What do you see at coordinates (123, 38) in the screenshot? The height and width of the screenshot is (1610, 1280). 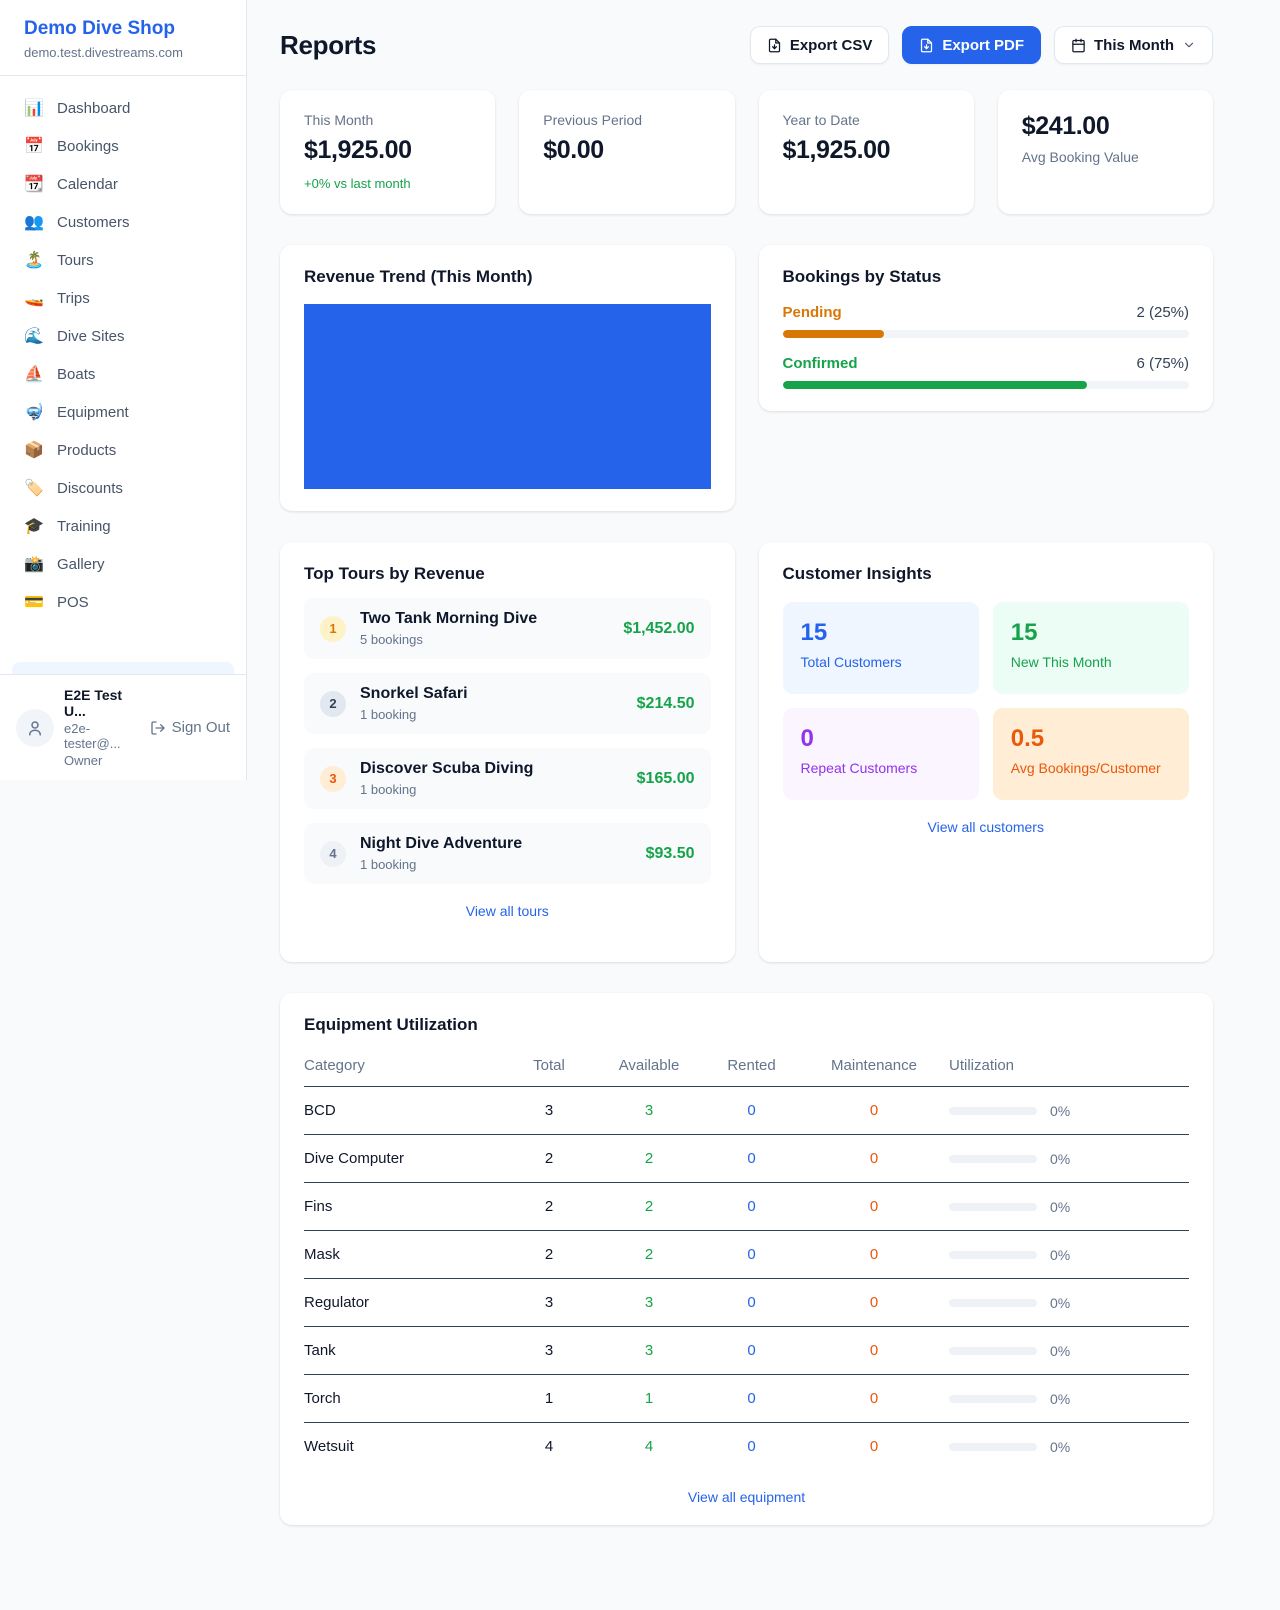 I see `sidebar-header: Demo Dive Shop demo.test.divestreams.com` at bounding box center [123, 38].